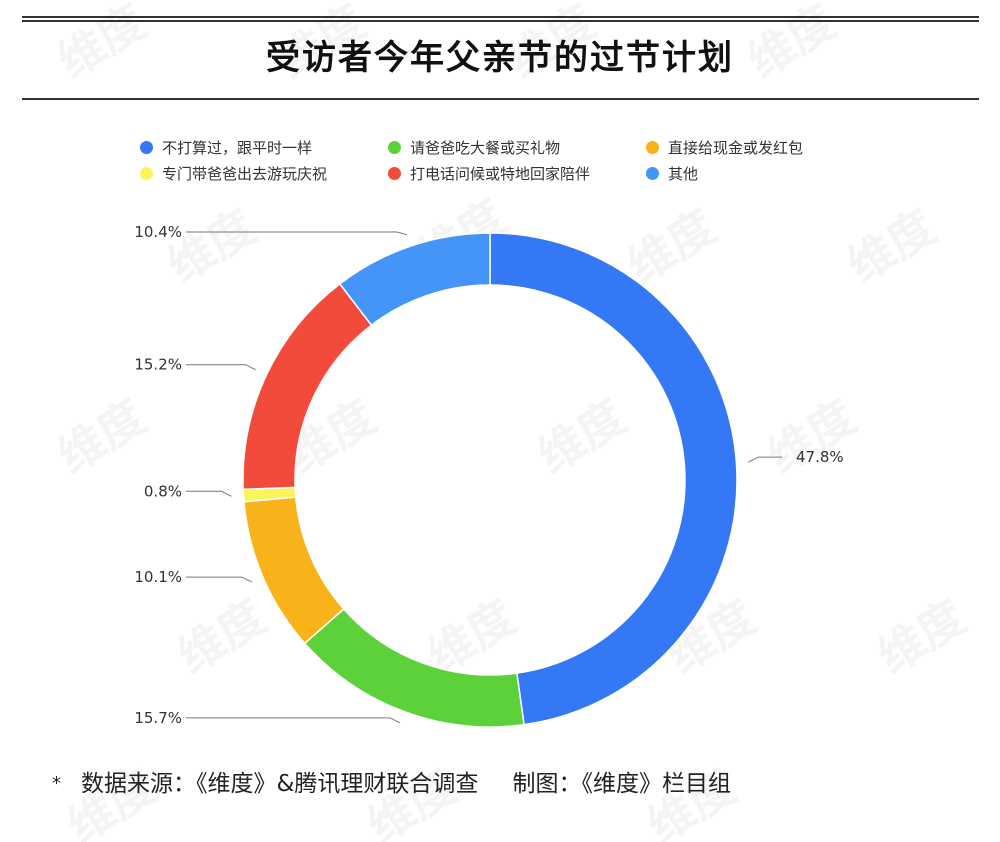 The height and width of the screenshot is (842, 1000). What do you see at coordinates (211, 246) in the screenshot?
I see `watermark-text-4: 维度` at bounding box center [211, 246].